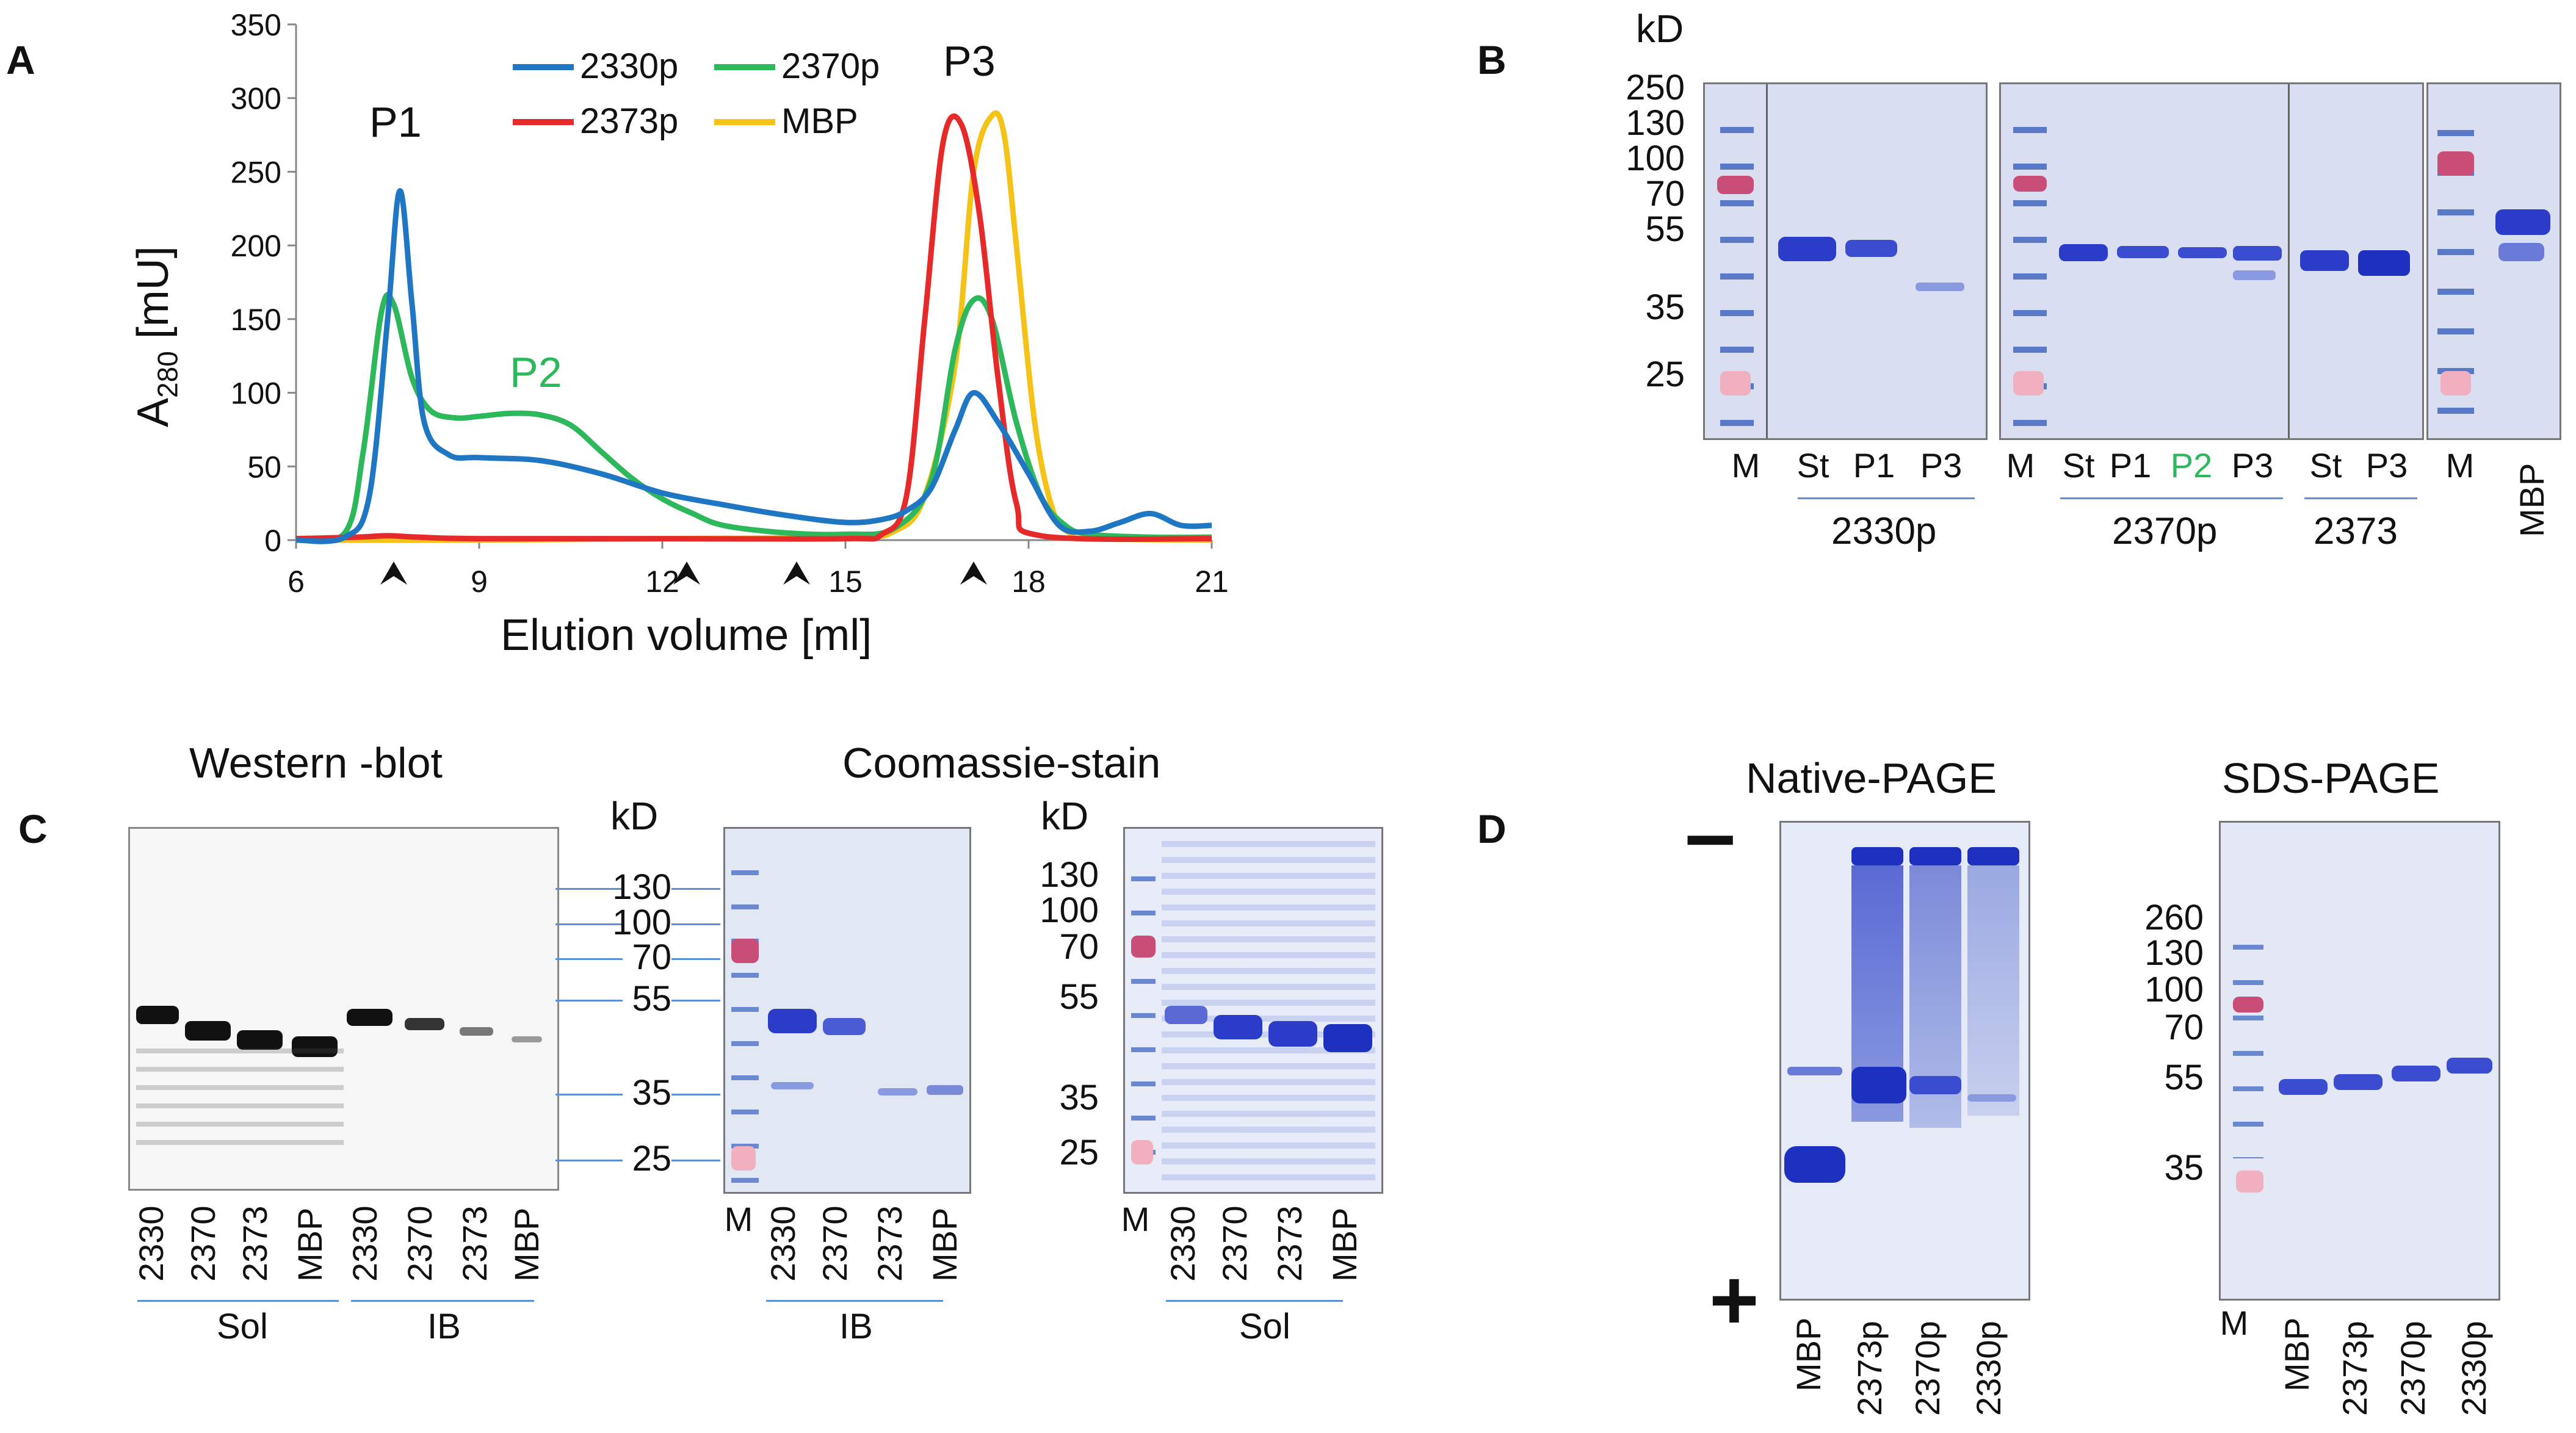 This screenshot has width=2576, height=1433. What do you see at coordinates (753, 366) in the screenshot?
I see `series-line-2330p` at bounding box center [753, 366].